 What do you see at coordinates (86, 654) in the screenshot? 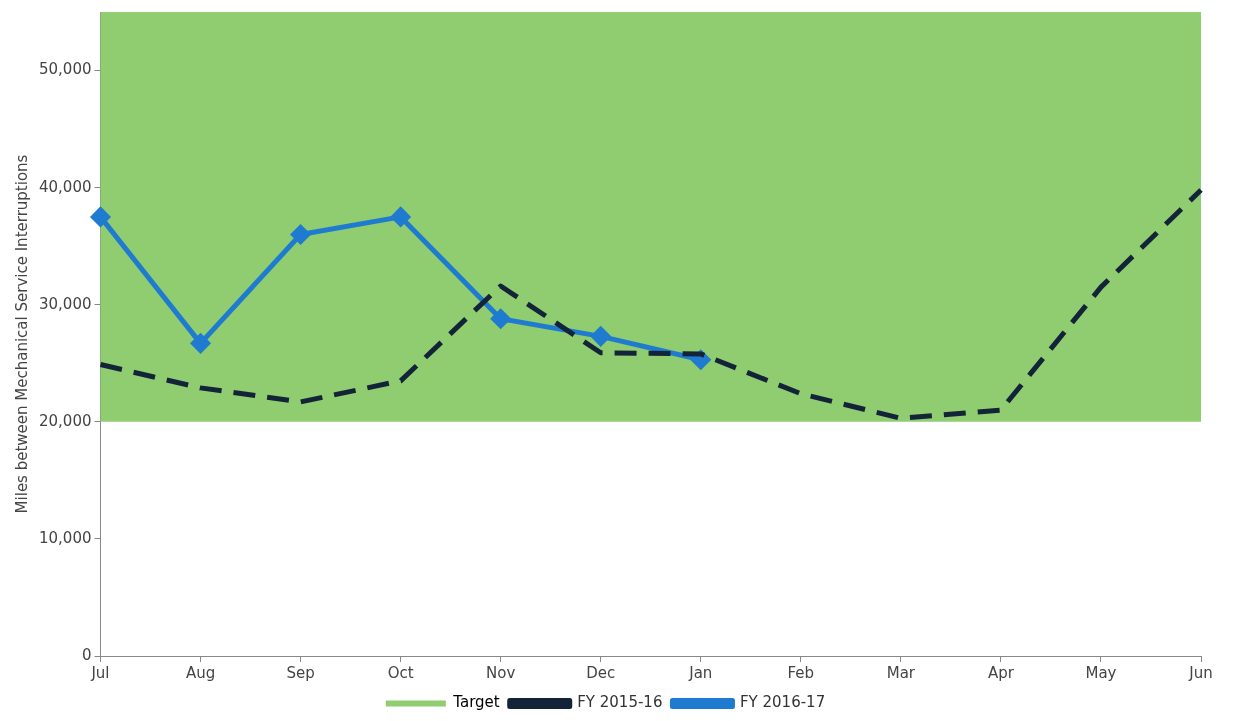
I see `y-tick-label: 0` at bounding box center [86, 654].